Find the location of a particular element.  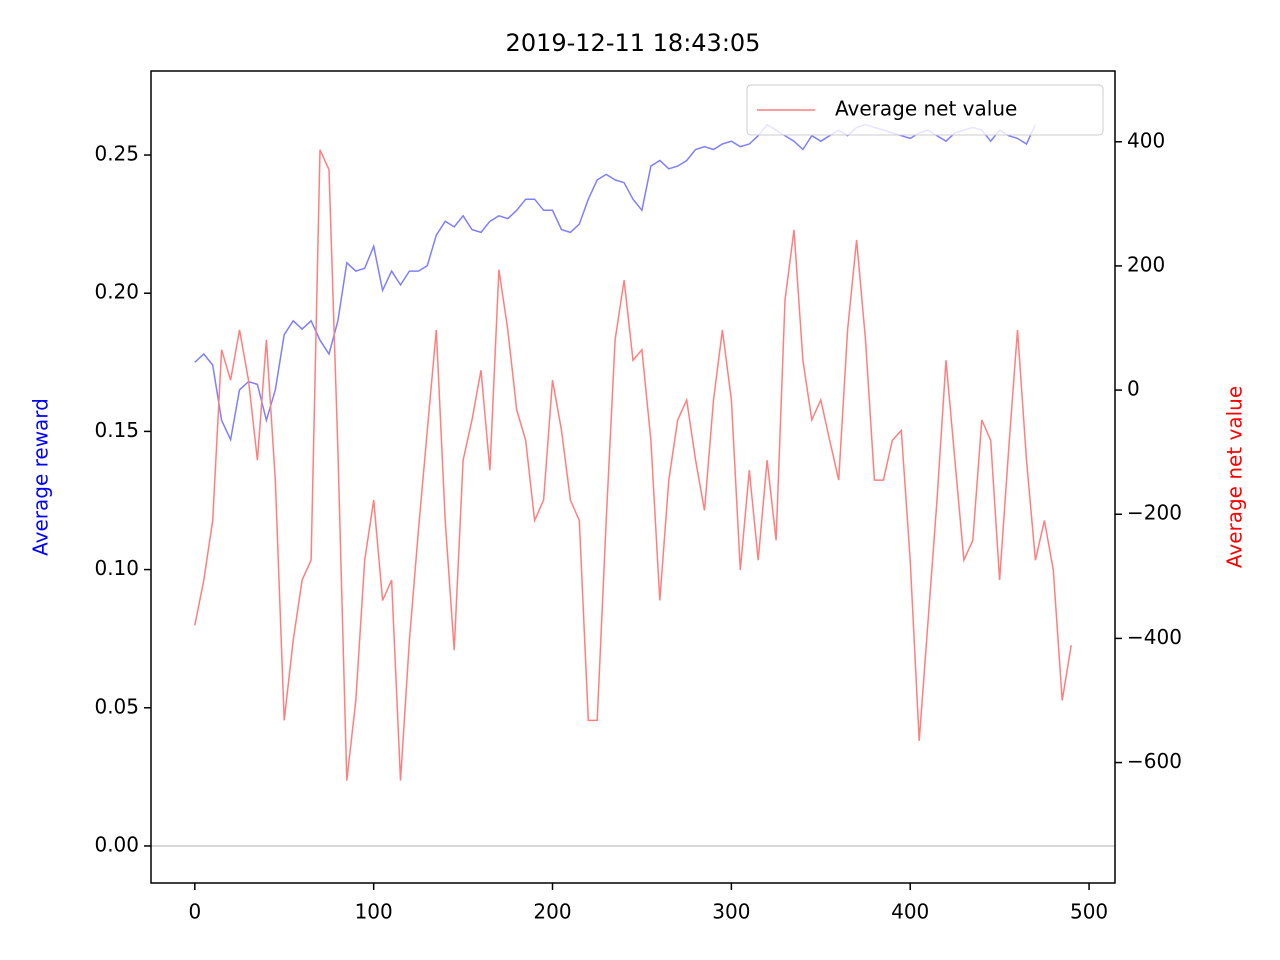

legend is located at coordinates (925, 110).